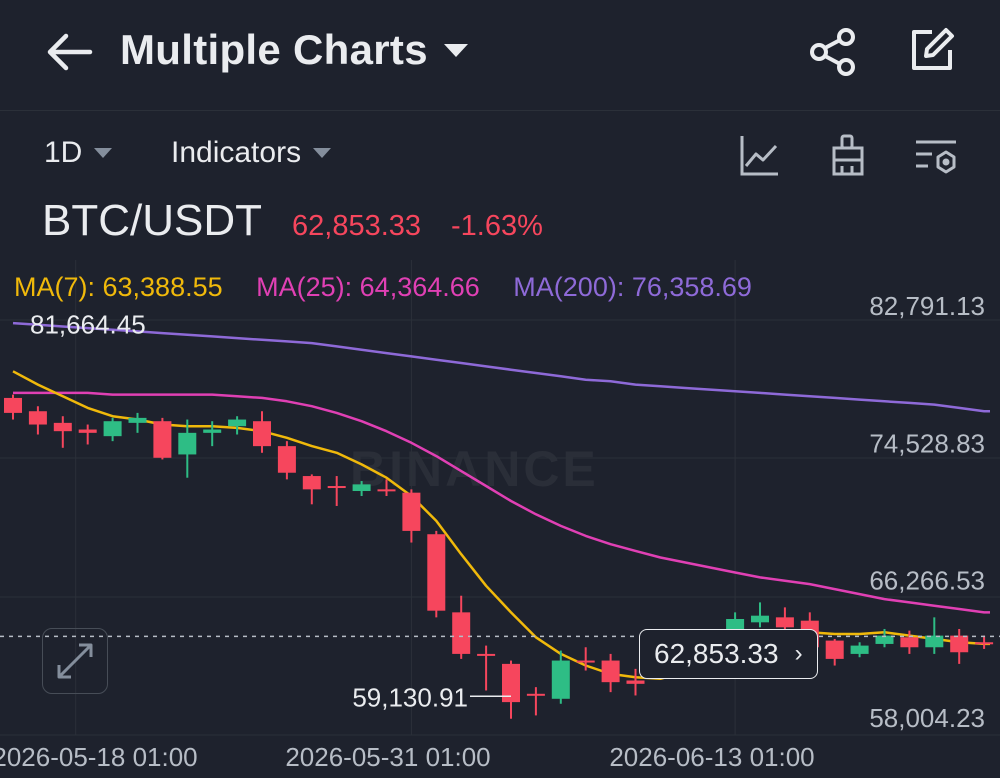 This screenshot has height=778, width=1000. Describe the element at coordinates (410, 697) in the screenshot. I see `low-annotation: 59,130.91` at that location.